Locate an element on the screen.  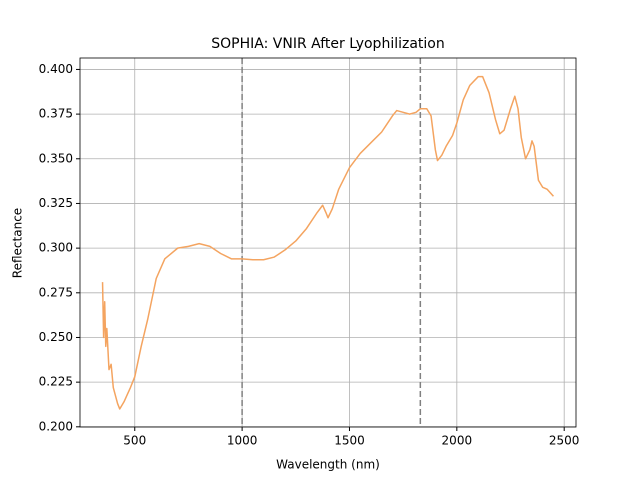
x-tick-label: 1000 is located at coordinates (242, 441).